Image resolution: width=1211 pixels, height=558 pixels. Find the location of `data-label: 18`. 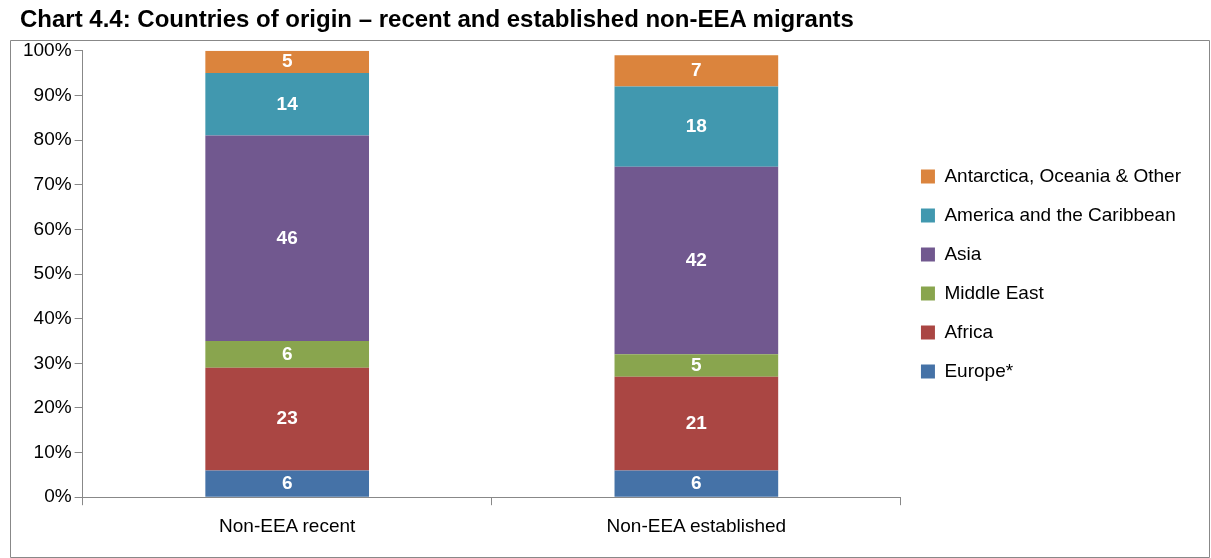

data-label: 18 is located at coordinates (696, 125).